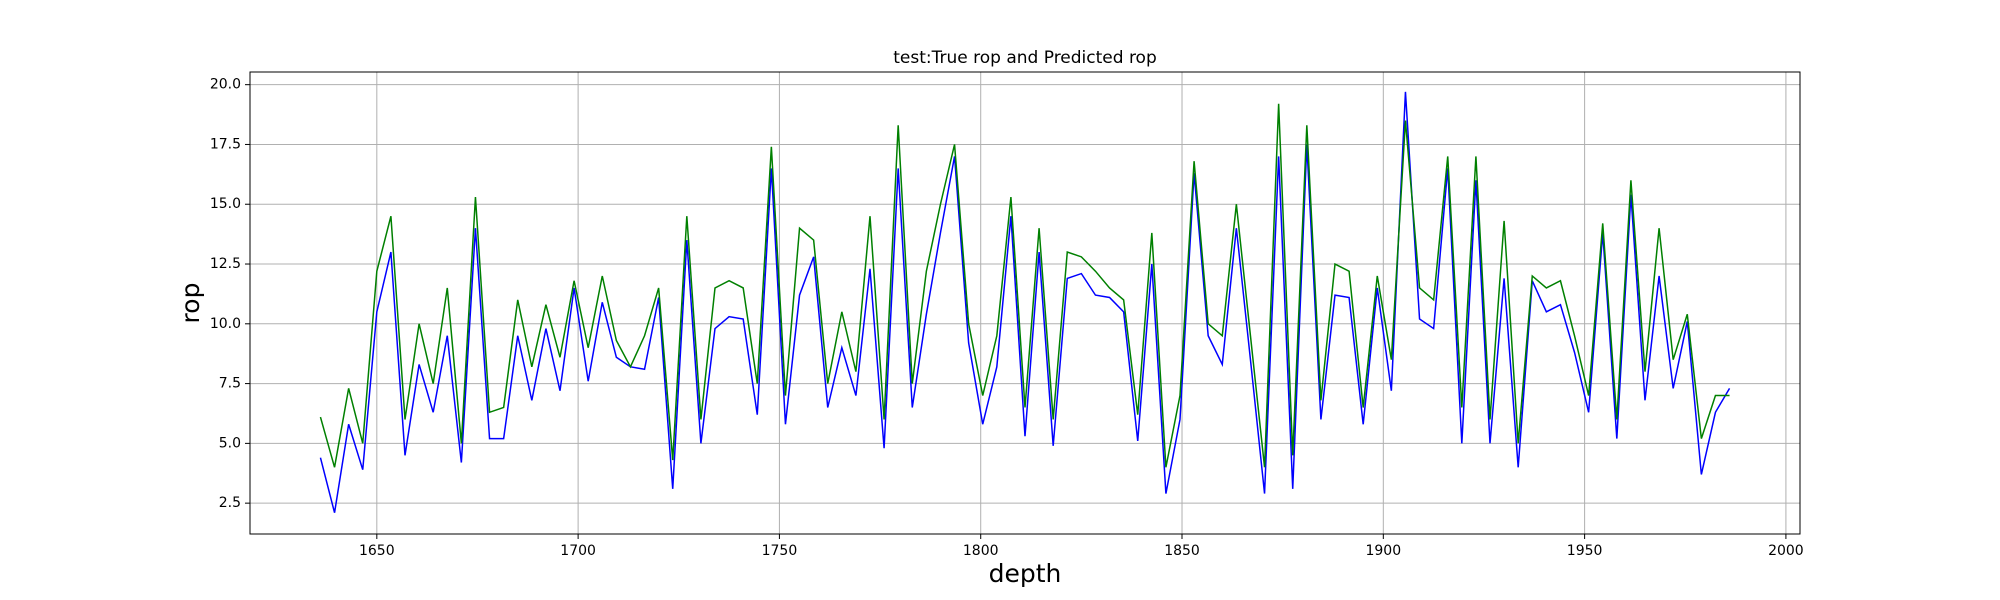 Image resolution: width=2000 pixels, height=600 pixels. Describe the element at coordinates (377, 551) in the screenshot. I see `x-tick-label: 1650` at that location.